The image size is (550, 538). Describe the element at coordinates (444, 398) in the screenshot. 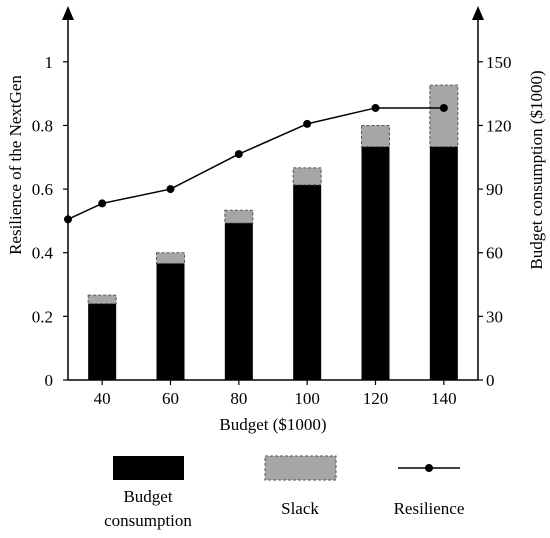

I see `x-tick-label-5: 140` at that location.